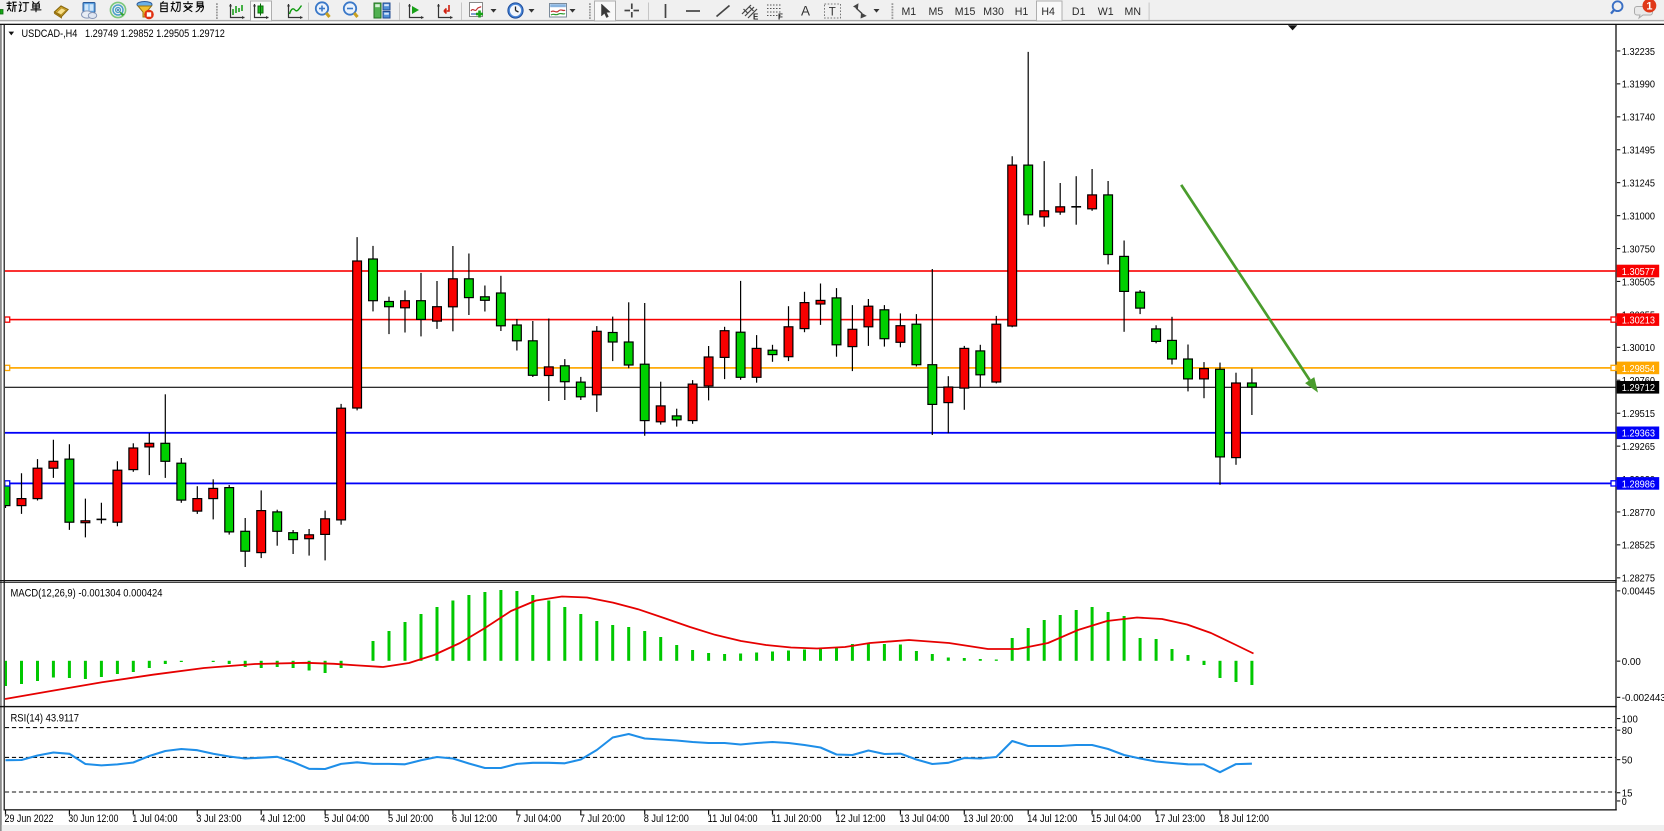  I want to click on svg-text: 15, so click(1627, 794).